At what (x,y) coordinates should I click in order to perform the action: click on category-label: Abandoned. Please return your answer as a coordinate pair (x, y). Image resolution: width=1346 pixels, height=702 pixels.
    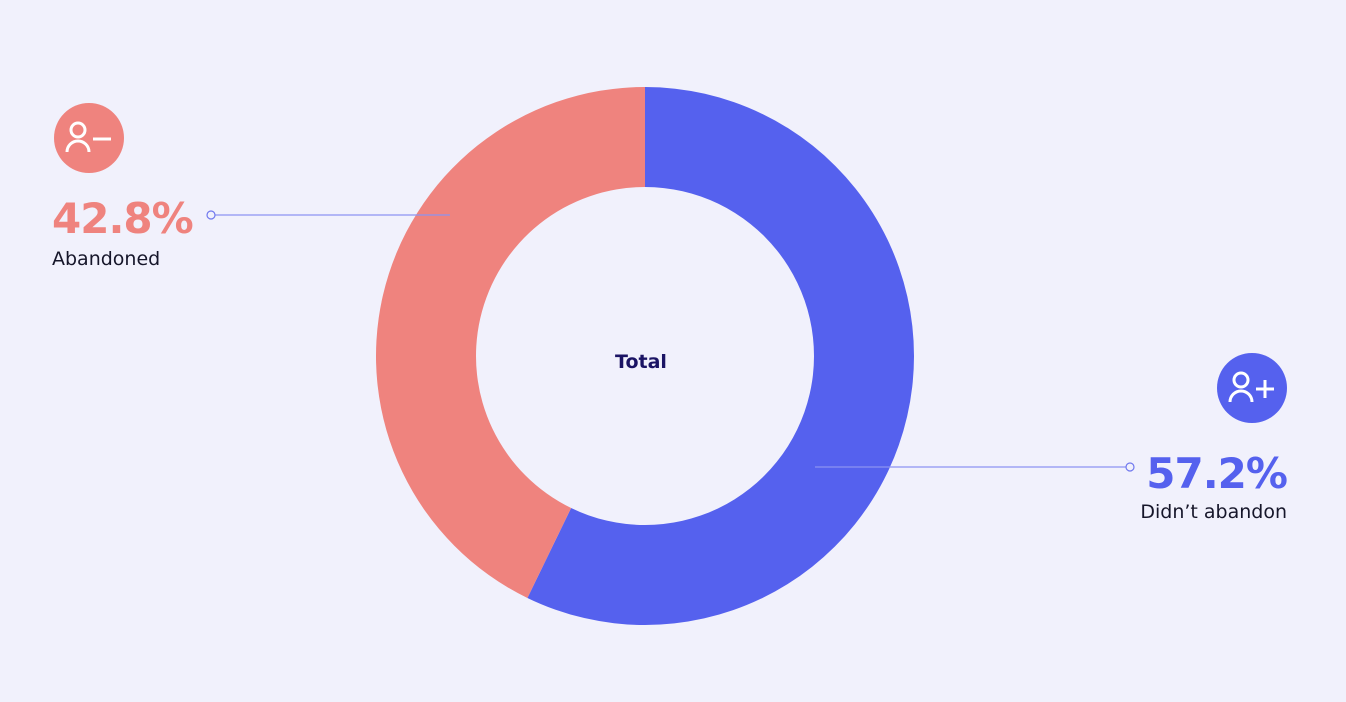
    Looking at the image, I should click on (106, 259).